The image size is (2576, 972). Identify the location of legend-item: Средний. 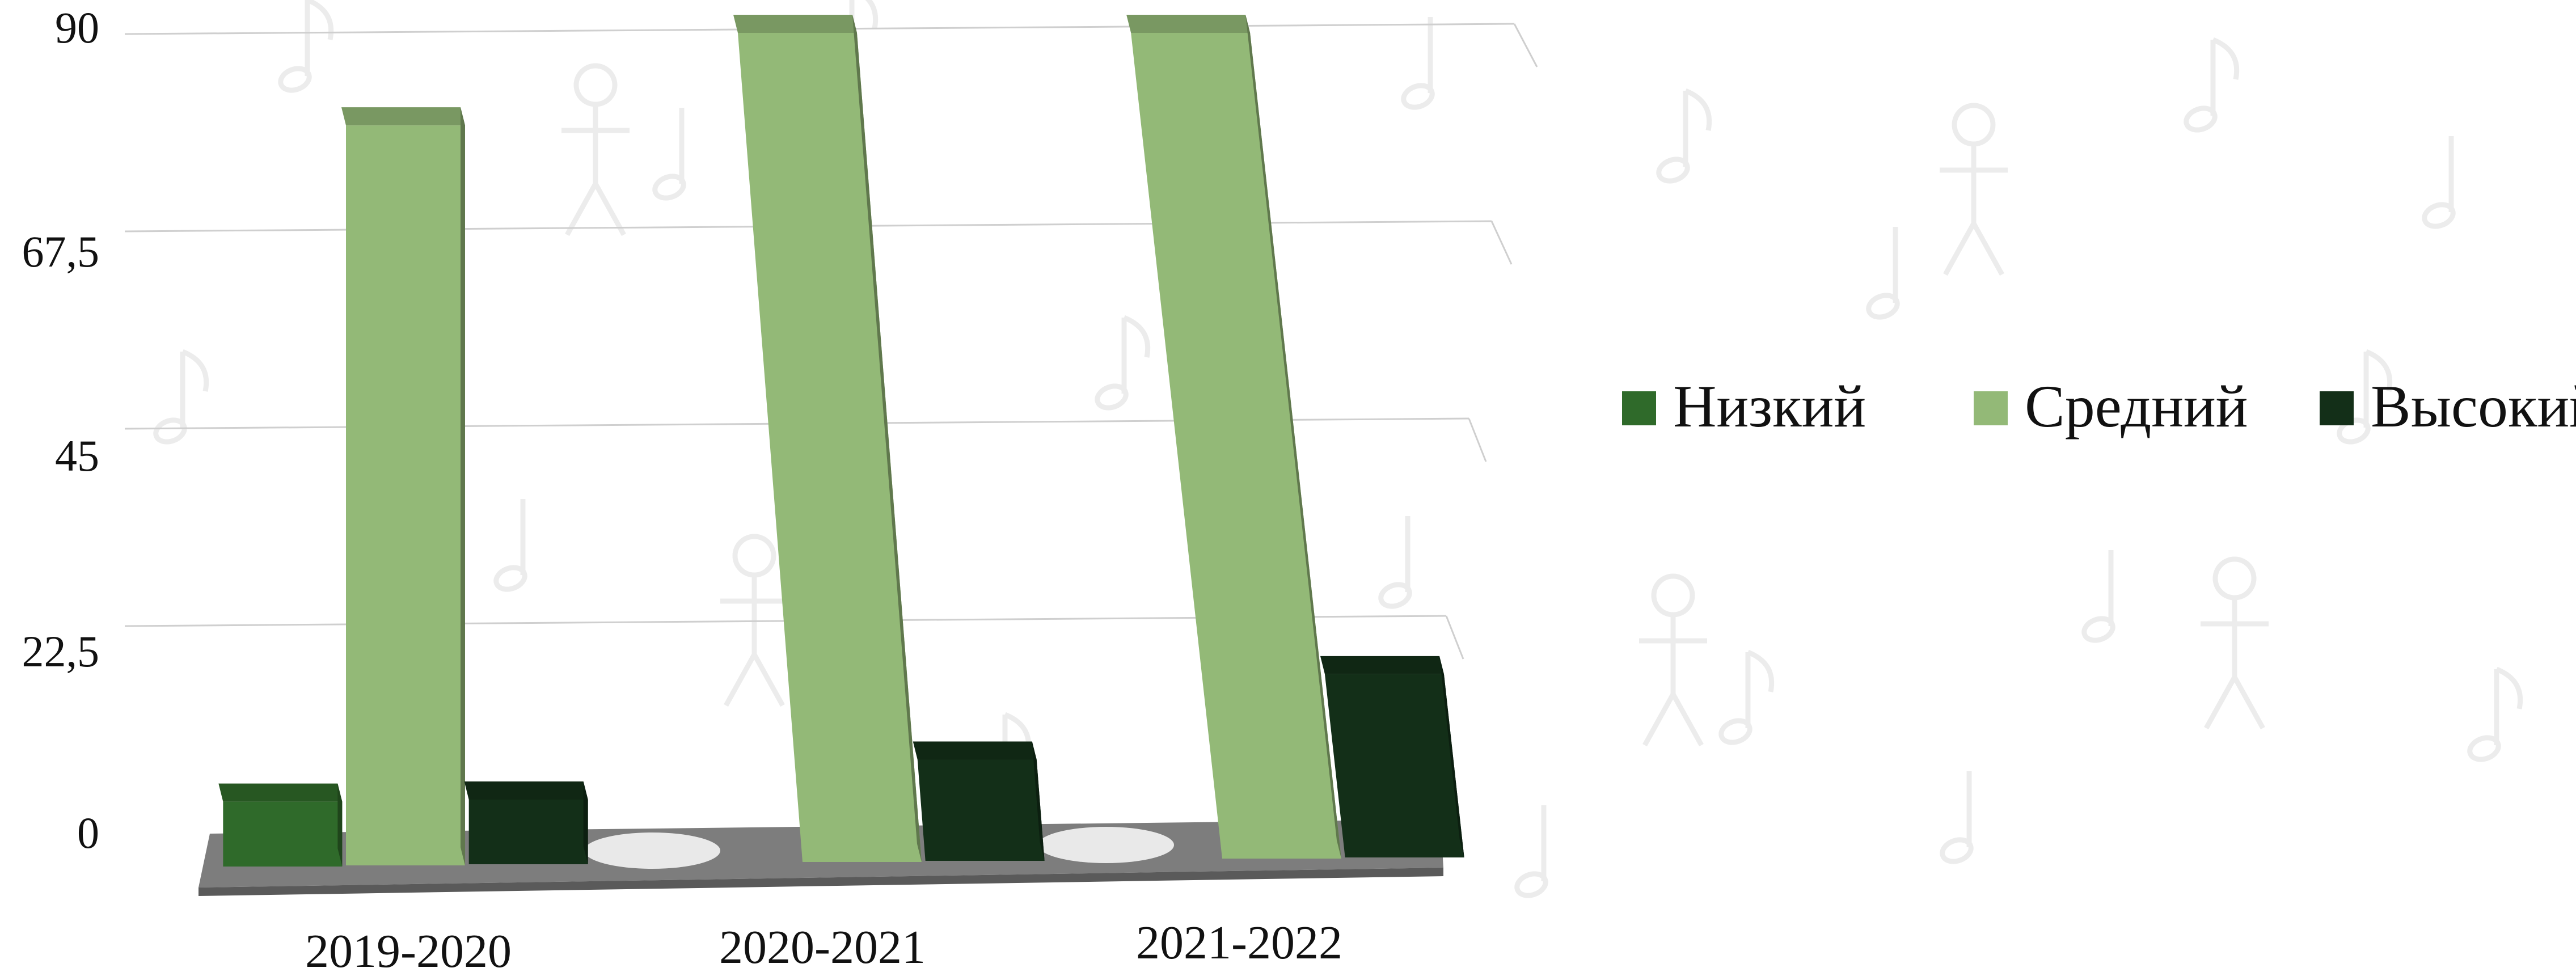
(2111, 406).